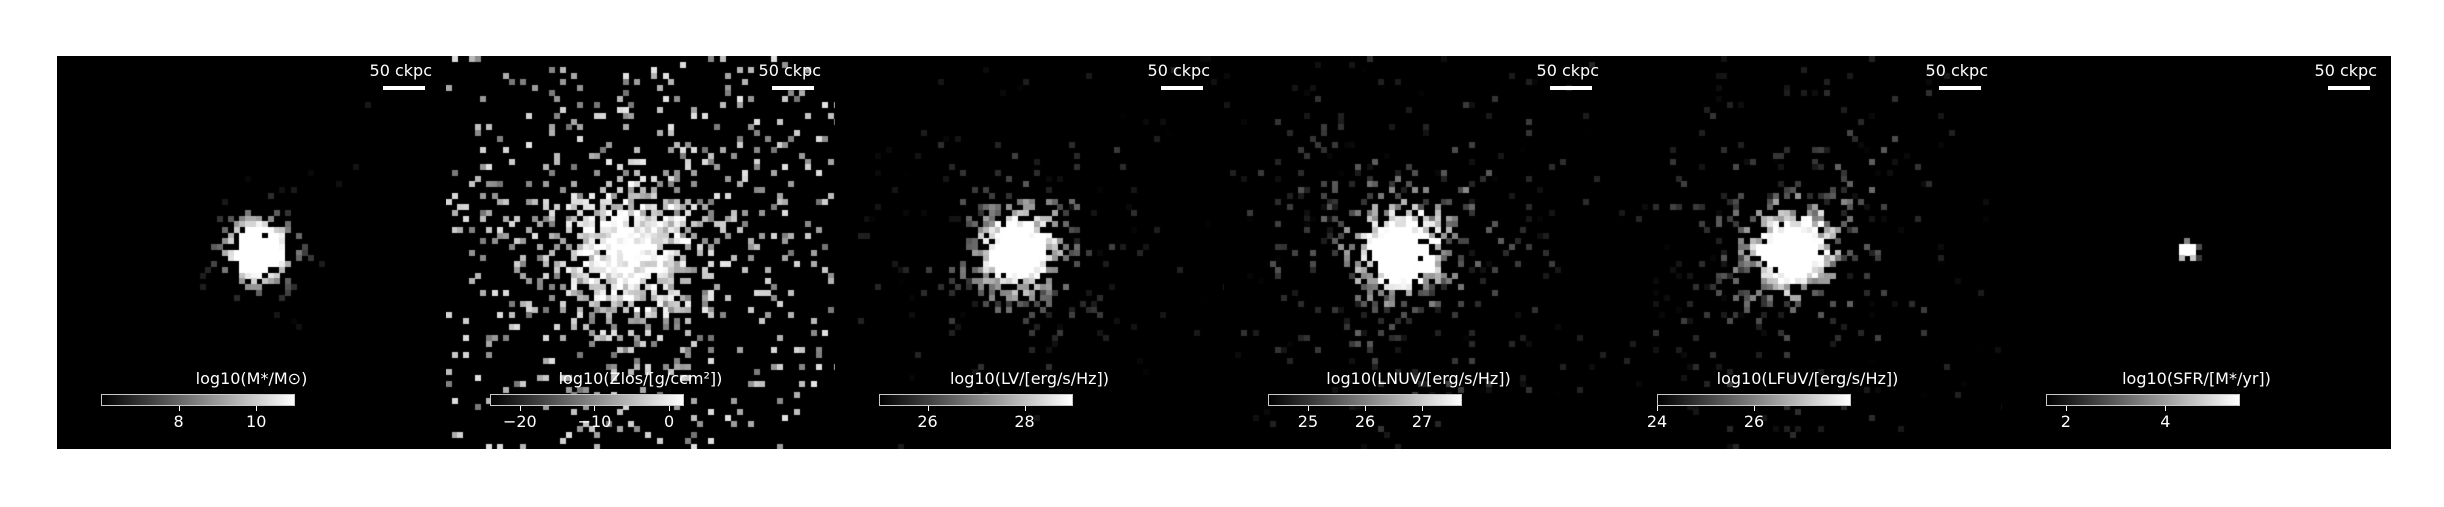 The width and height of the screenshot is (2444, 507). What do you see at coordinates (594, 421) in the screenshot?
I see `colorbar-tick-label: −10` at bounding box center [594, 421].